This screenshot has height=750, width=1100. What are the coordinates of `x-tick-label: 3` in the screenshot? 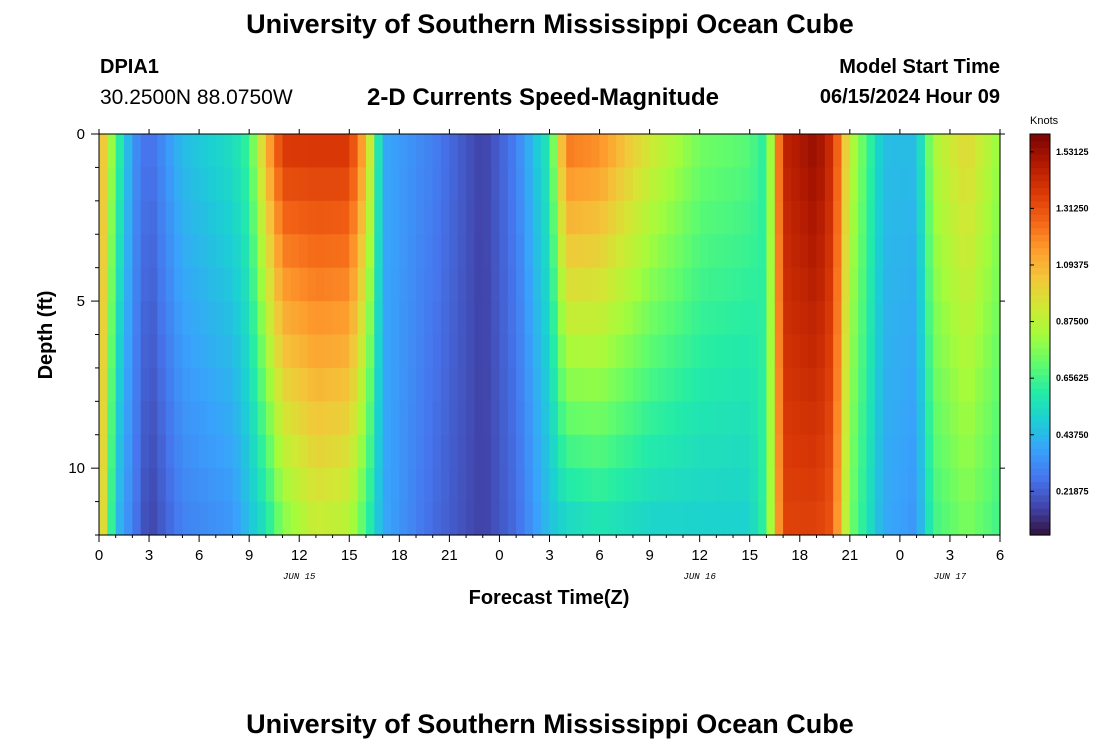 It's located at (149, 555).